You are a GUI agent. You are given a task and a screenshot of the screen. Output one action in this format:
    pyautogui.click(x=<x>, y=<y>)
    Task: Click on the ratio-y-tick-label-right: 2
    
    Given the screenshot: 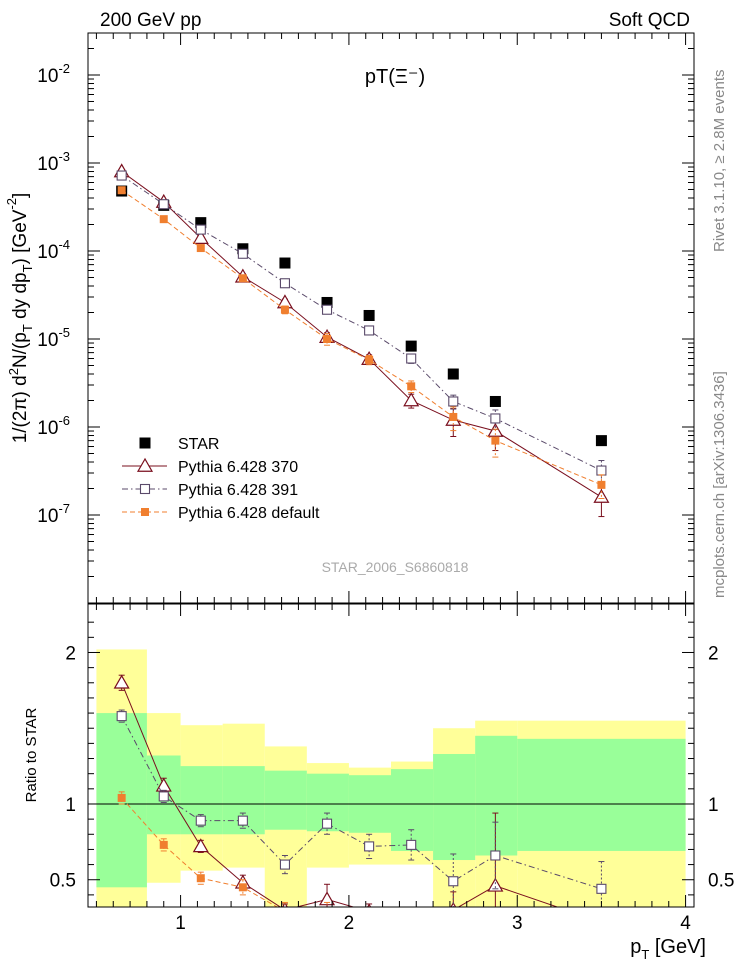 What is the action you would take?
    pyautogui.click(x=713, y=653)
    